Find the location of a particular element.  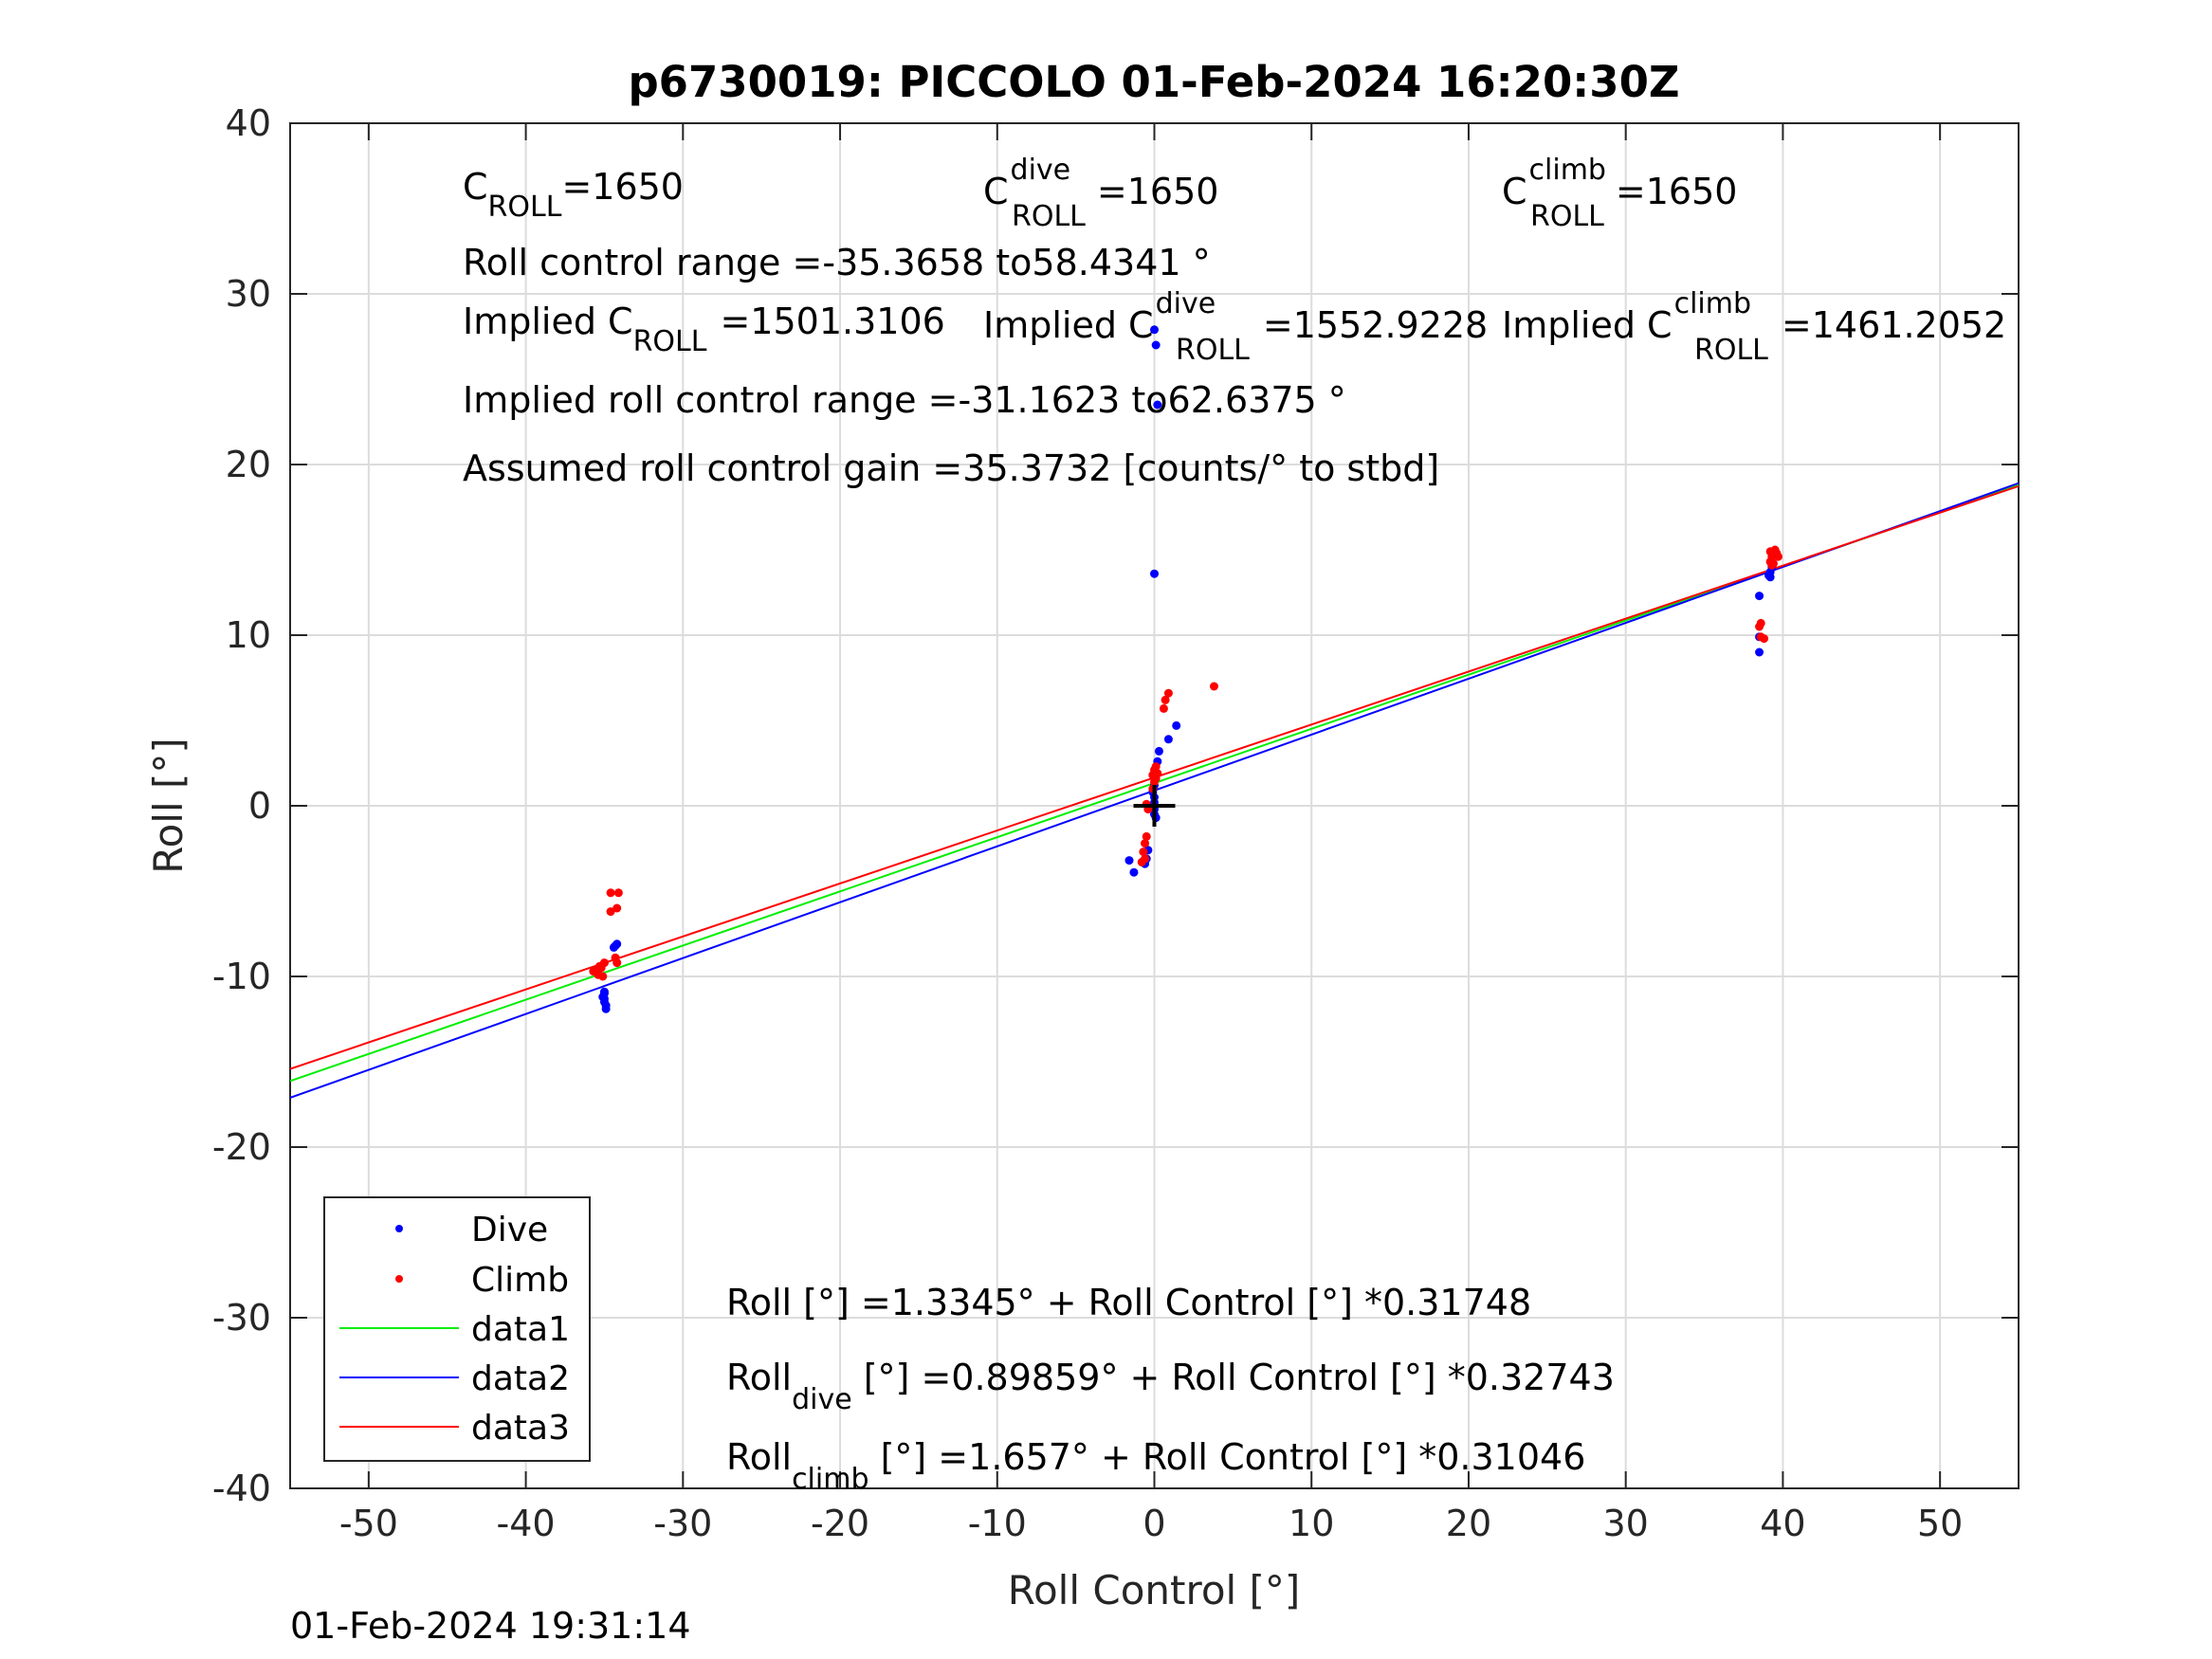

x-tick-label: -10 is located at coordinates (997, 1523).